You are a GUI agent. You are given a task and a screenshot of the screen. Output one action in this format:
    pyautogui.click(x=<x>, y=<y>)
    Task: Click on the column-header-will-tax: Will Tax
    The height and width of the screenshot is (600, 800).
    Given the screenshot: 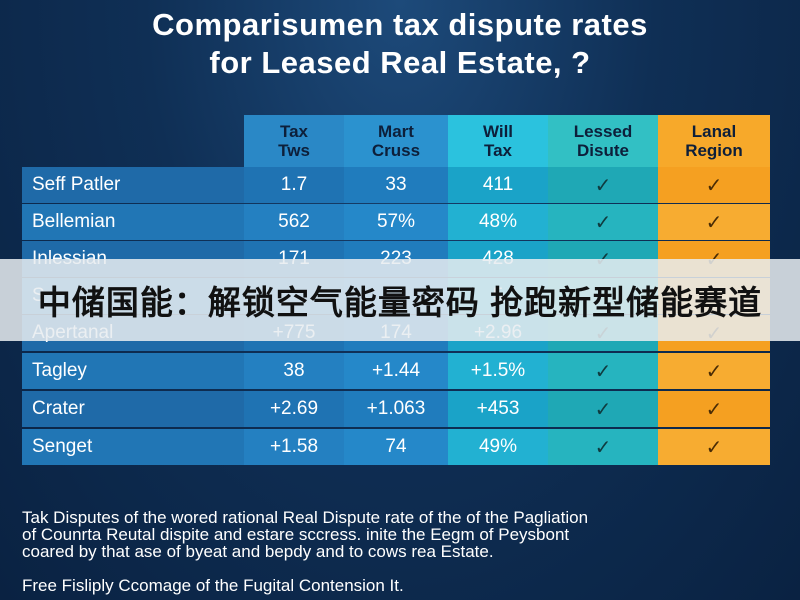 What is the action you would take?
    pyautogui.click(x=498, y=141)
    